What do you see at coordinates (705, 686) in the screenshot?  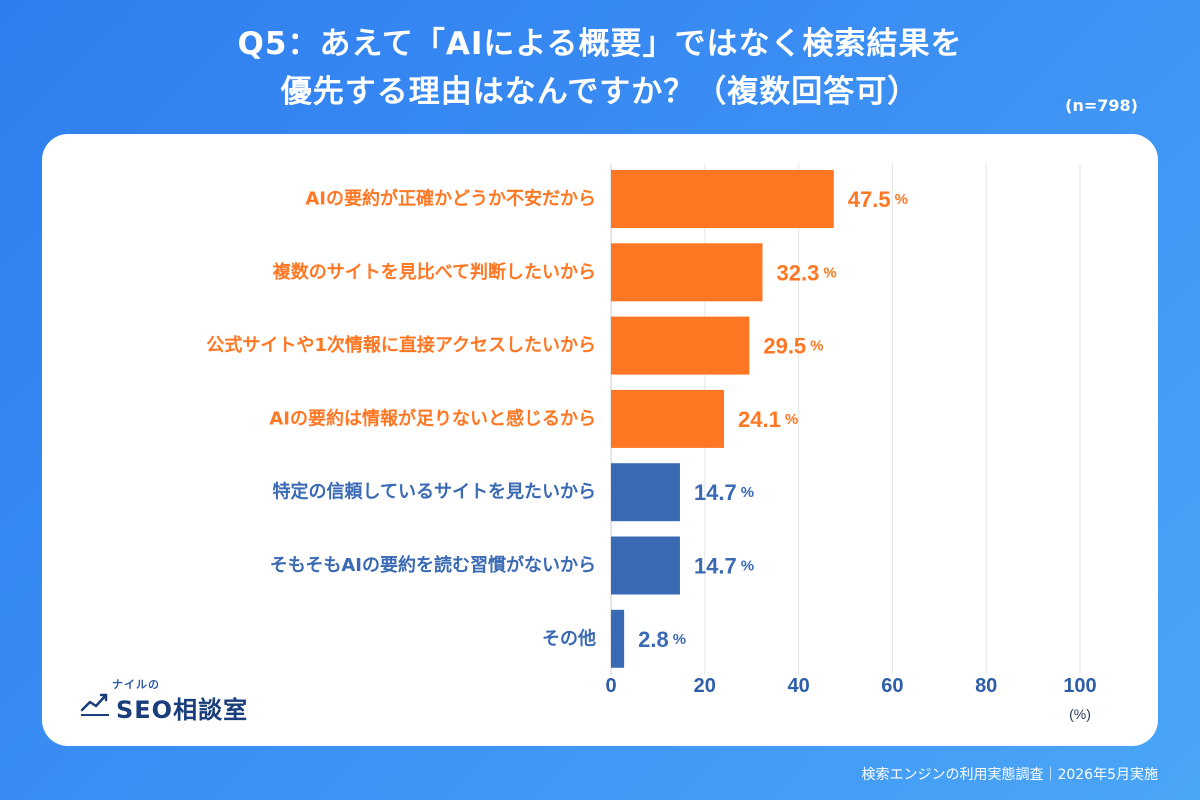 I see `x-tick-label: 20` at bounding box center [705, 686].